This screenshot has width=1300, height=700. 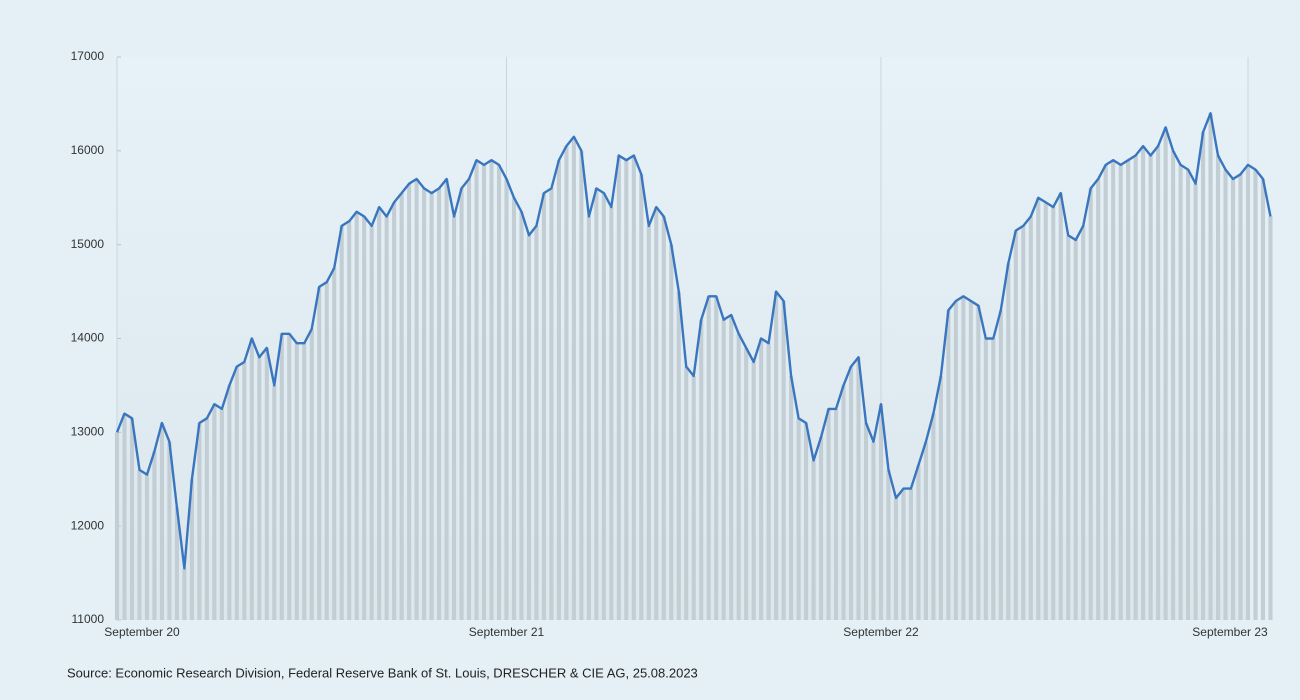 What do you see at coordinates (88, 150) in the screenshot?
I see `y-tick-label: 16000` at bounding box center [88, 150].